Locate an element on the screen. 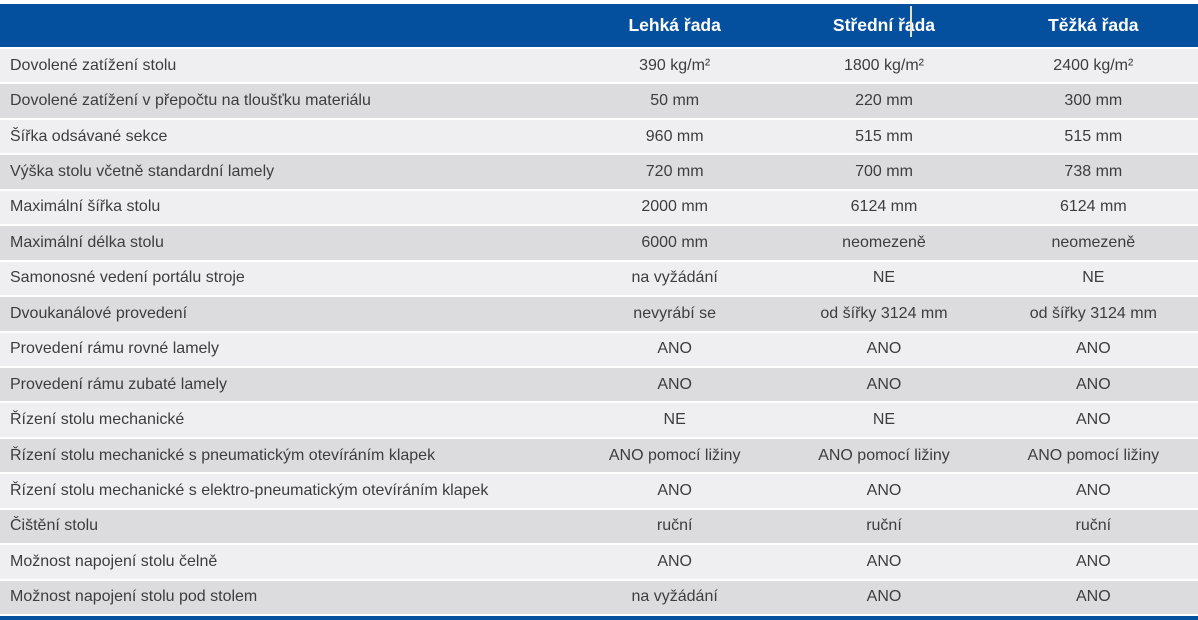 The width and height of the screenshot is (1198, 620). row-value: 50 mm is located at coordinates (675, 101).